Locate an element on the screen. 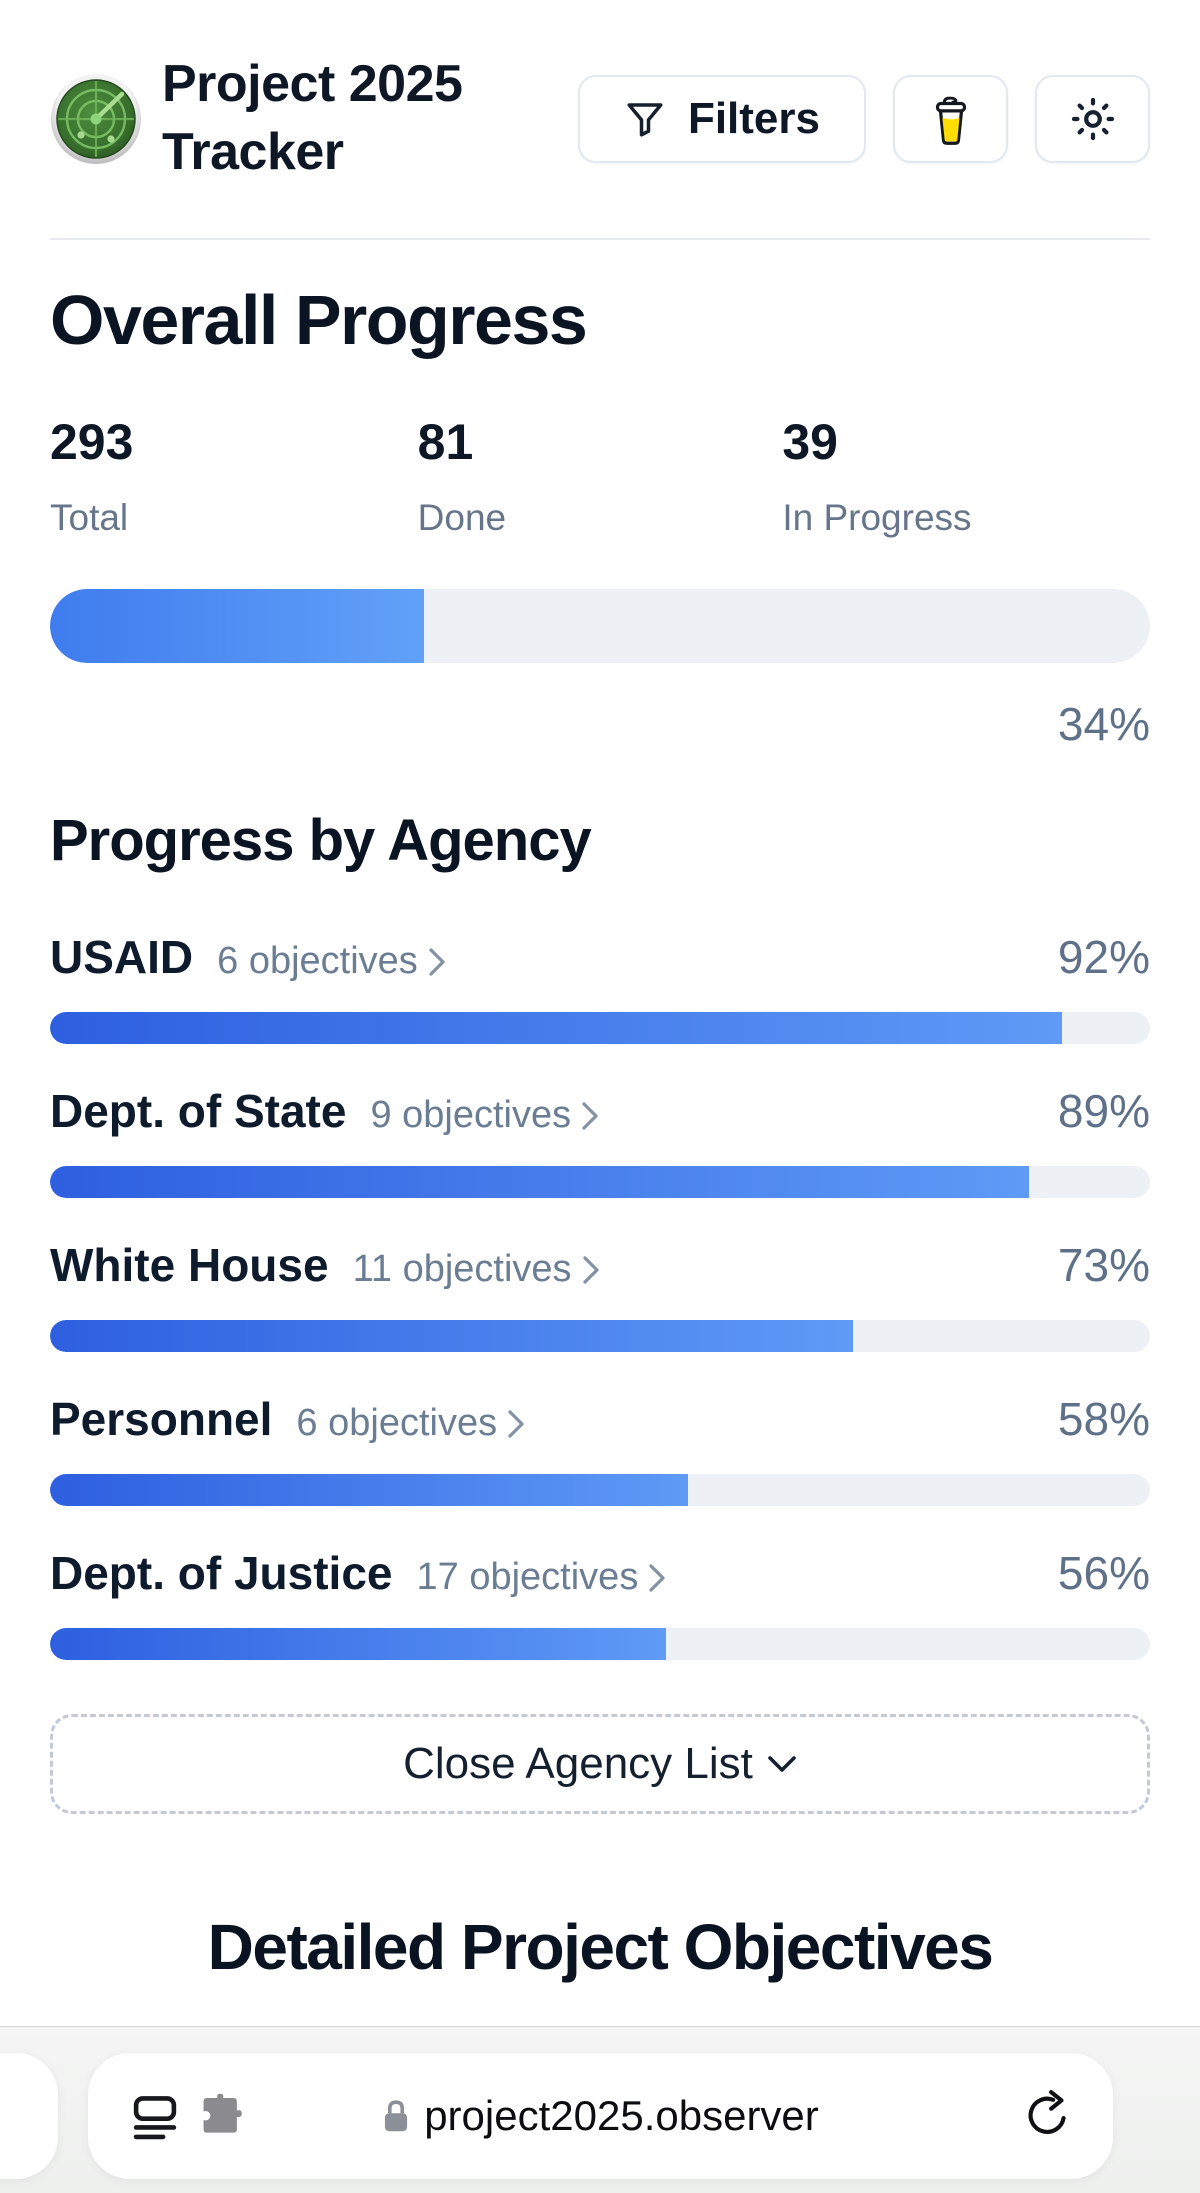 This screenshot has height=2193, width=1200. stat-done-label: Done is located at coordinates (462, 517).